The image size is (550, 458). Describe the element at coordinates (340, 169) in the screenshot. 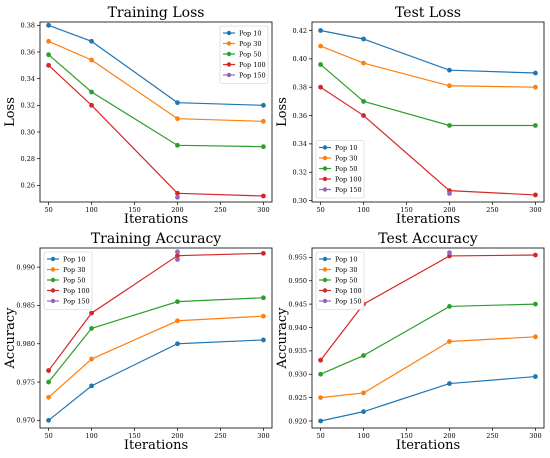

I see `legend-frame` at that location.